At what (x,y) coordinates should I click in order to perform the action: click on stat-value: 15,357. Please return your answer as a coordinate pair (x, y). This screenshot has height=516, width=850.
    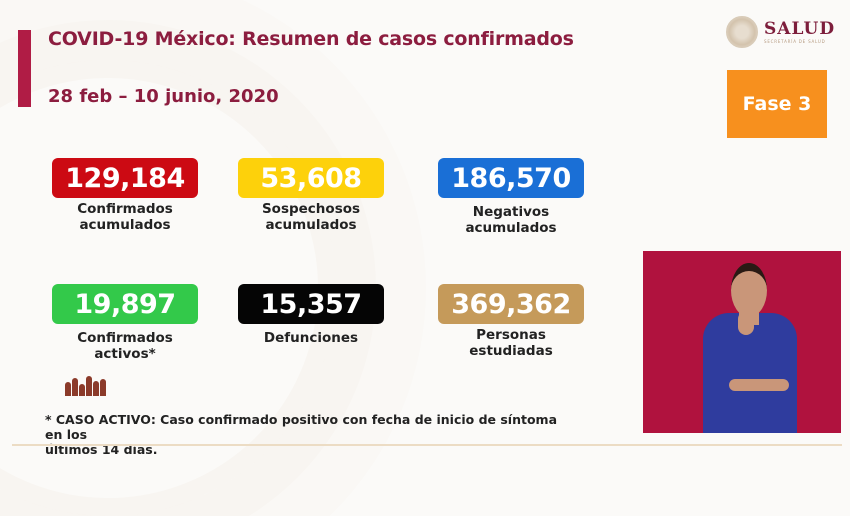
    Looking at the image, I should click on (311, 304).